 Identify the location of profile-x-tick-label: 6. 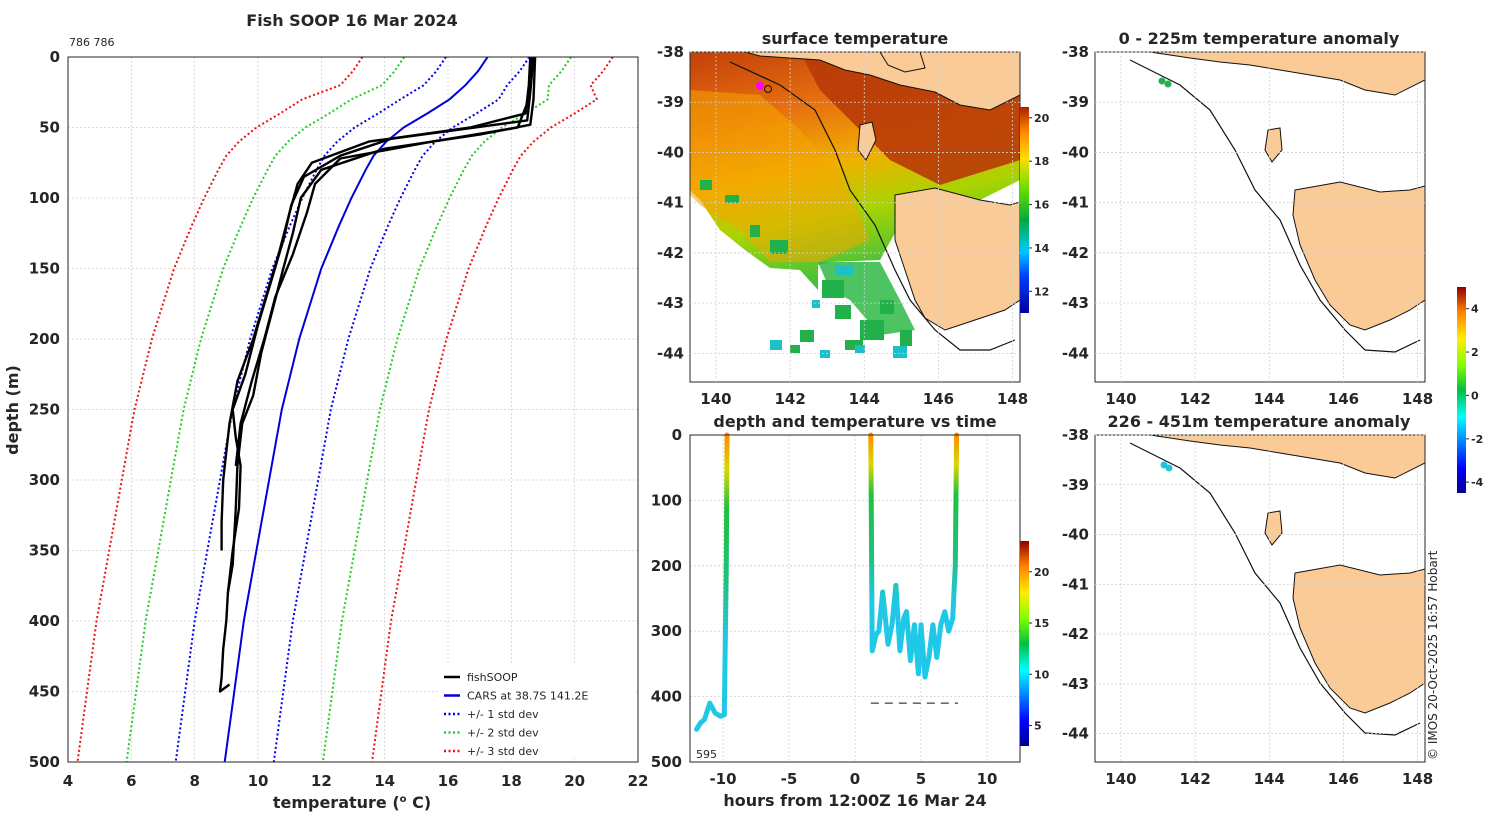
(131, 781).